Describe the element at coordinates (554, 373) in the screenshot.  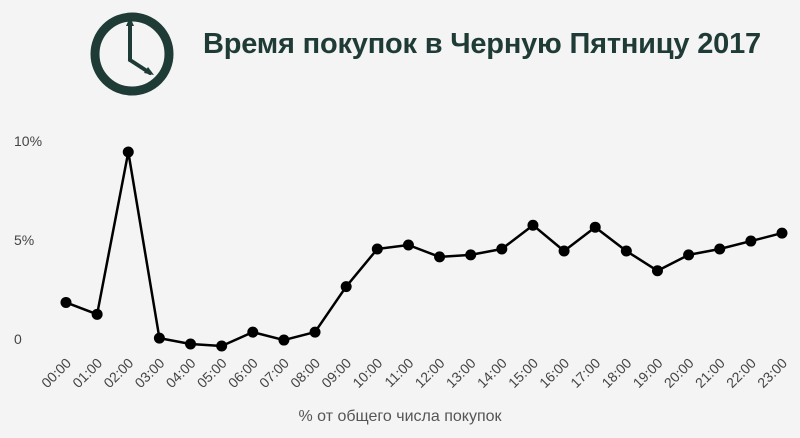
I see `x-tick-label: 16:00` at that location.